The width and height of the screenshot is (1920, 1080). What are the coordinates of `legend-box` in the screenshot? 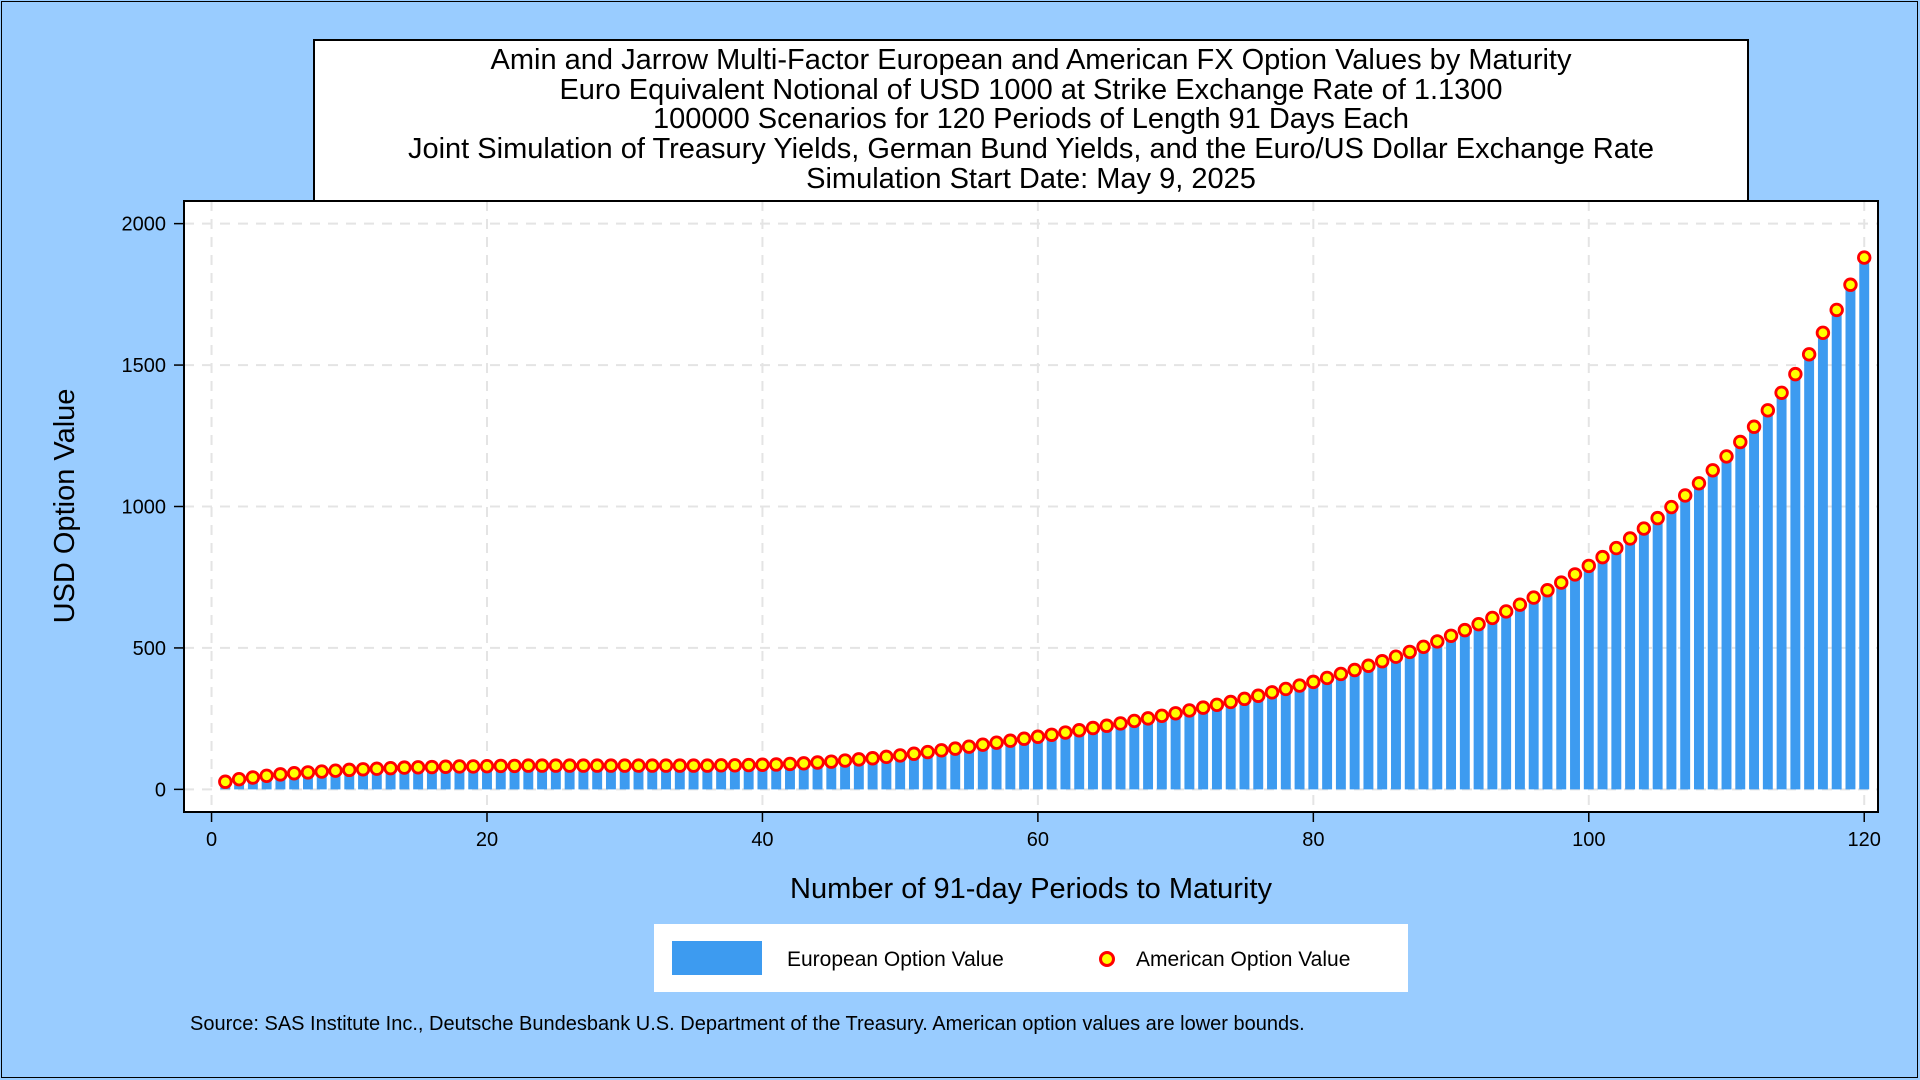 It's located at (1031, 958).